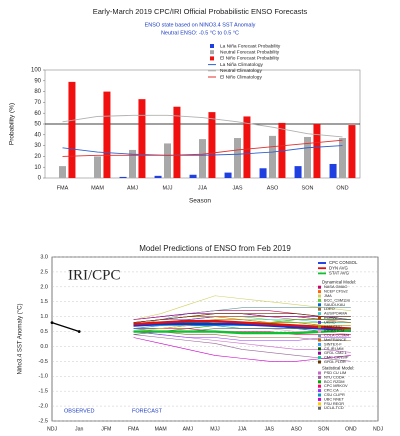  What do you see at coordinates (40, 179) in the screenshot?
I see `y-tick-label: 0` at bounding box center [40, 179].